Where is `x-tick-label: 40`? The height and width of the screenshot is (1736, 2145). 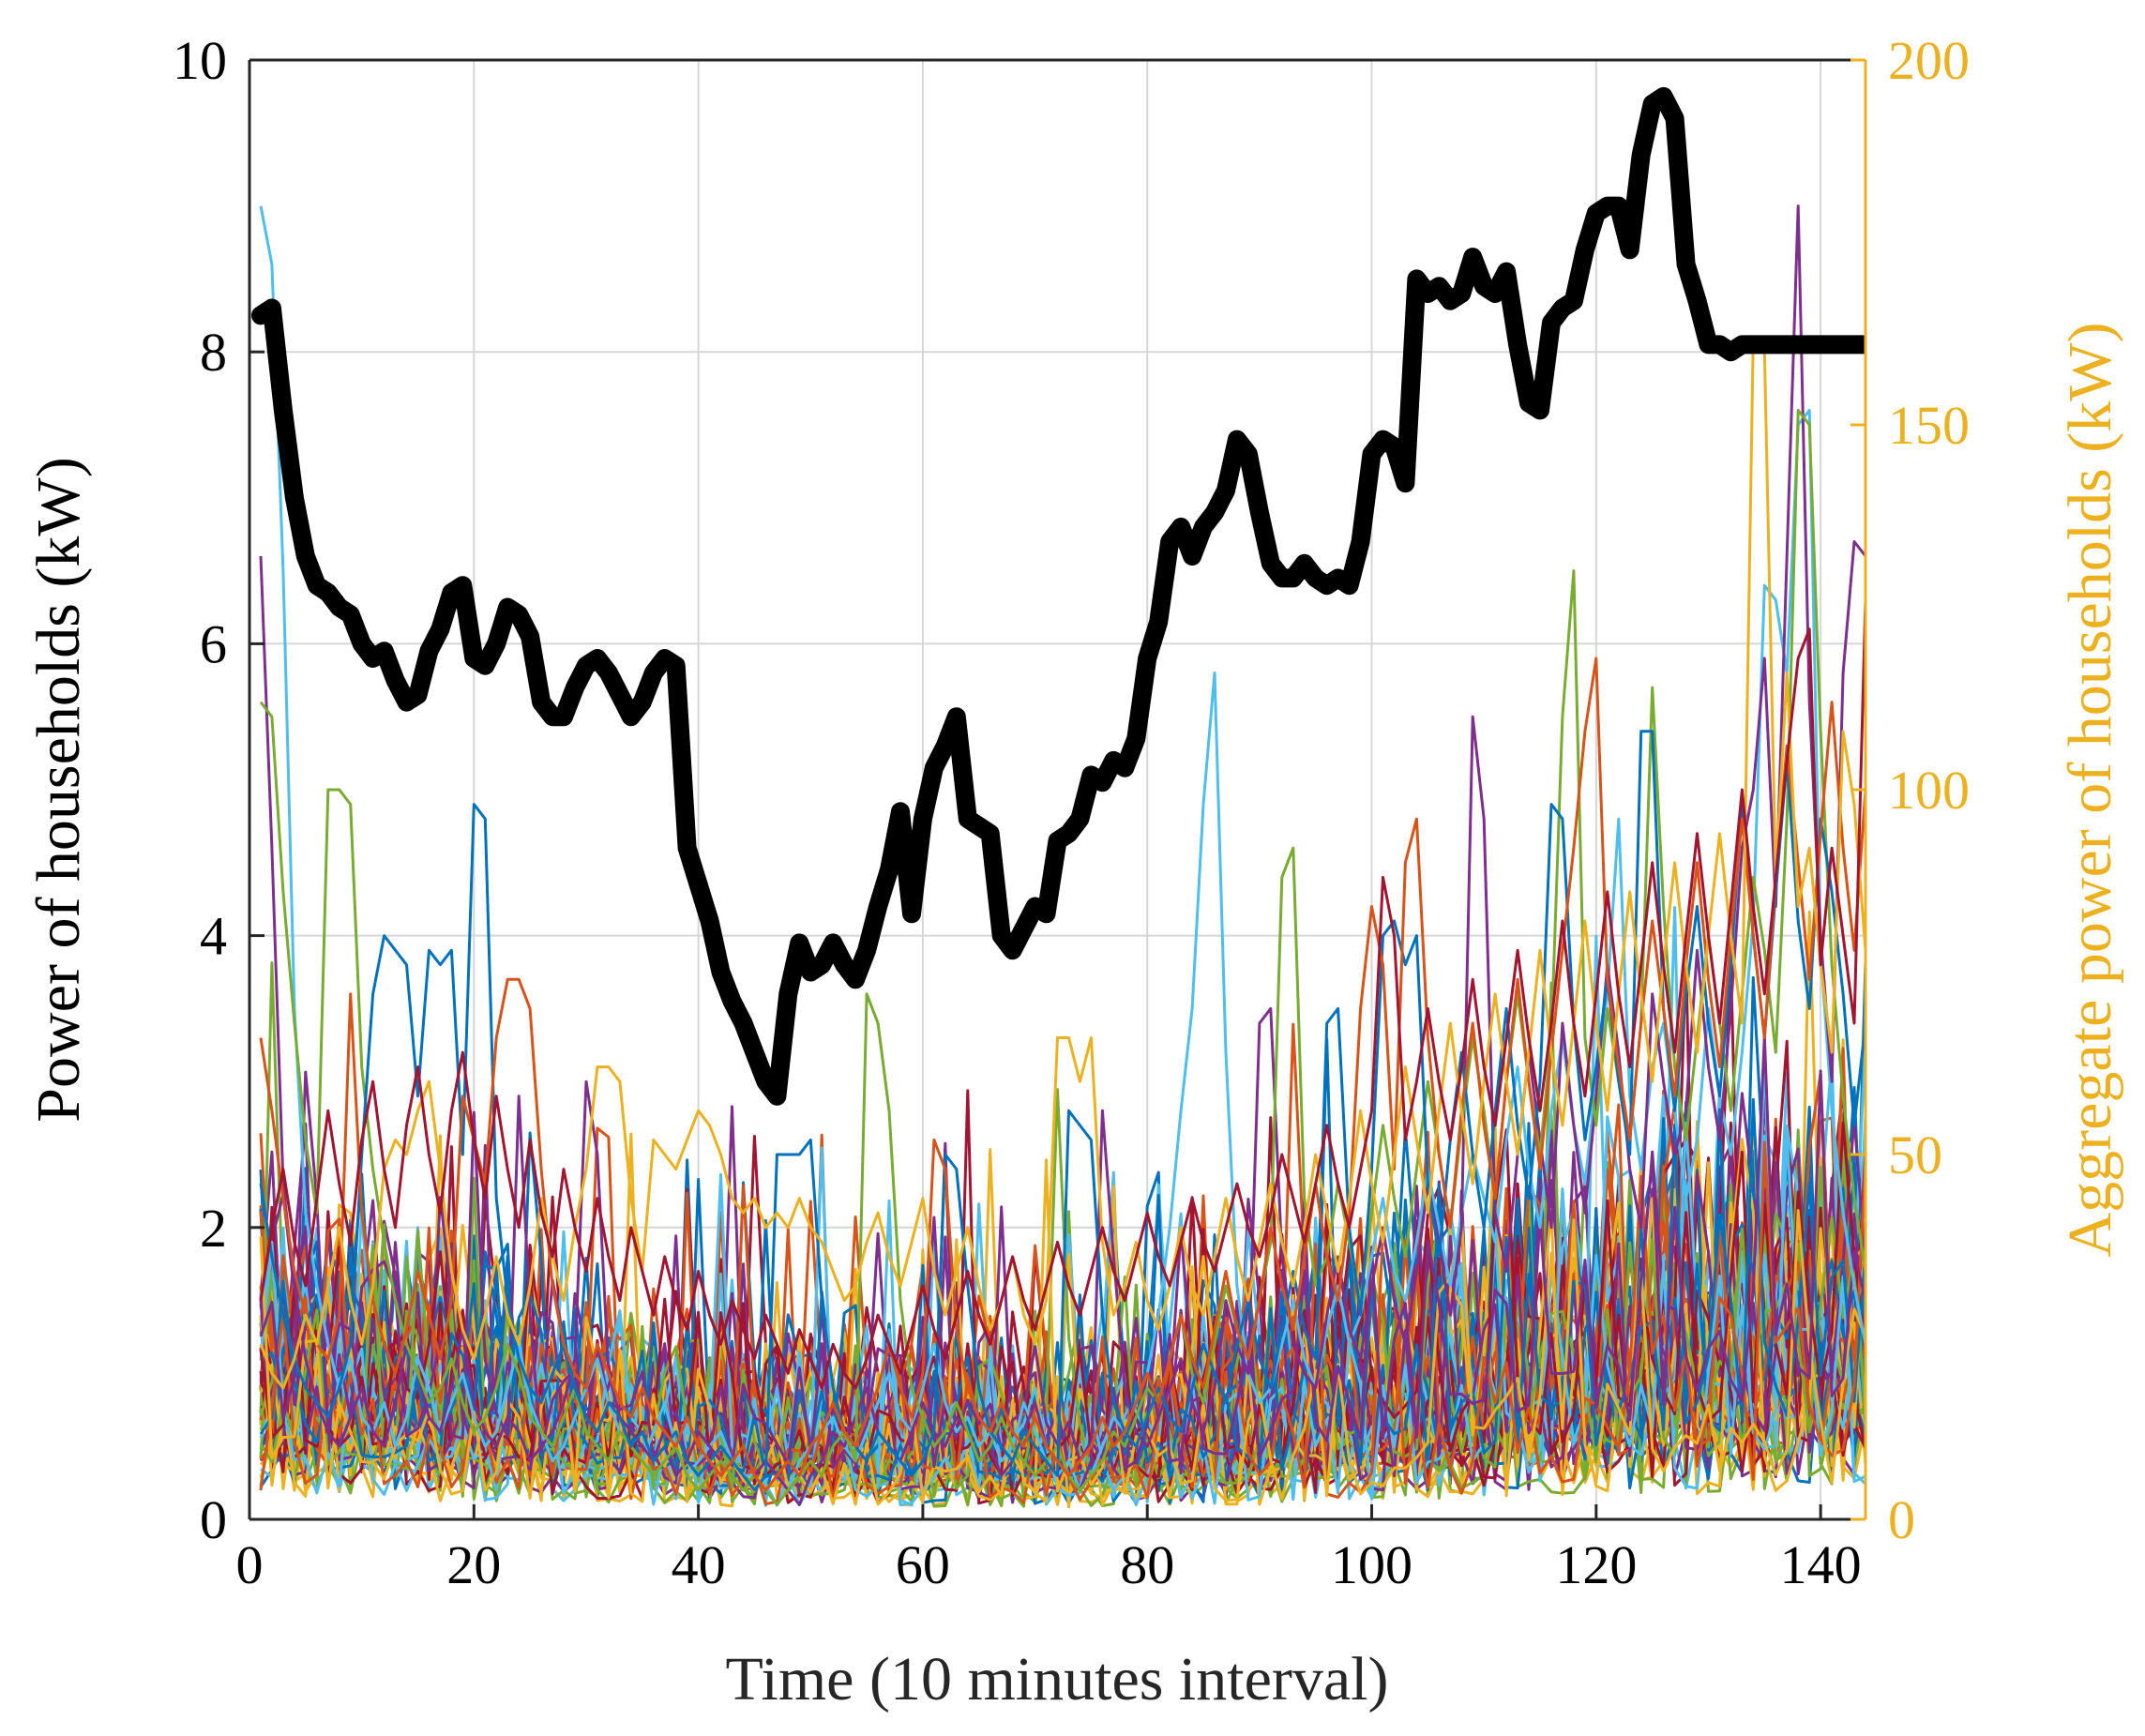 x-tick-label: 40 is located at coordinates (699, 1564).